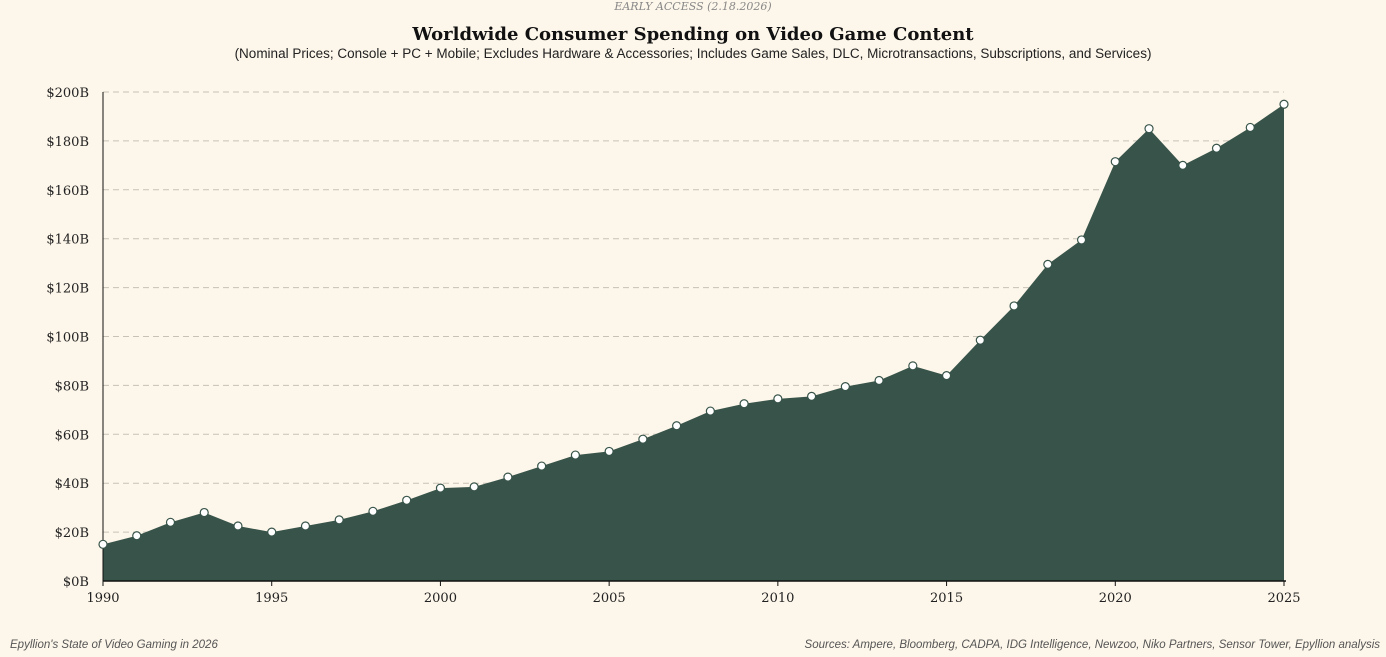  I want to click on y-tick-label: $40B, so click(72, 484).